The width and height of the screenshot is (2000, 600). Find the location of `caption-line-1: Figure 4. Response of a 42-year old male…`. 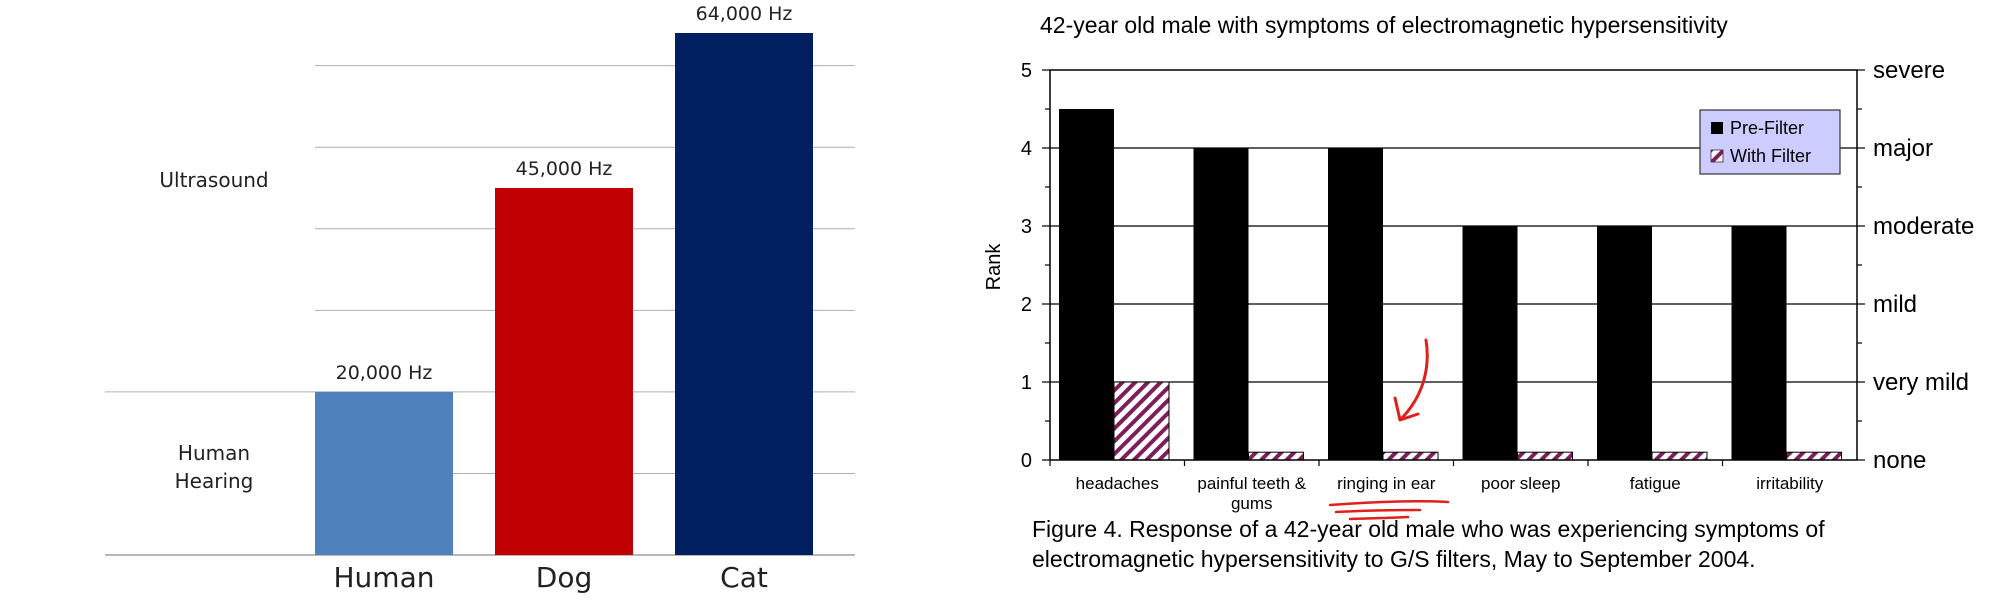

caption-line-1: Figure 4. Response of a 42-year old male… is located at coordinates (1428, 529).